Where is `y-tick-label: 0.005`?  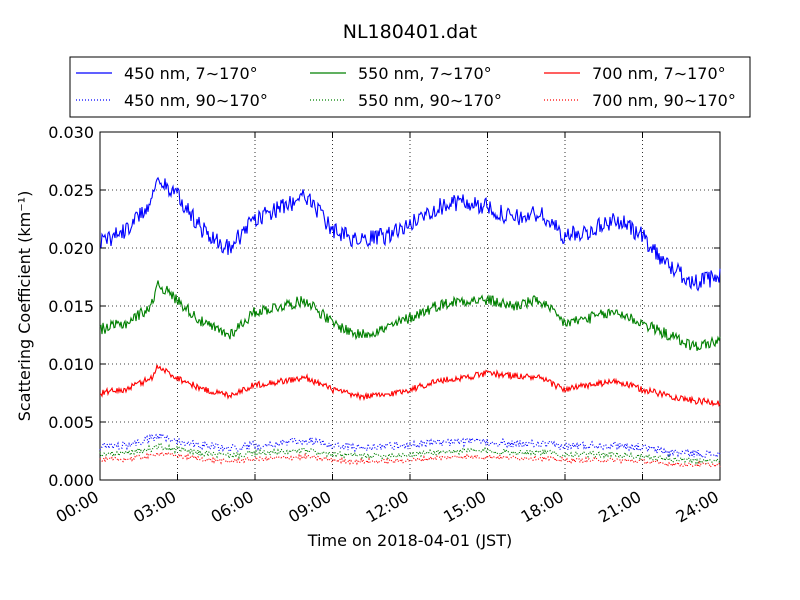
y-tick-label: 0.005 is located at coordinates (71, 422).